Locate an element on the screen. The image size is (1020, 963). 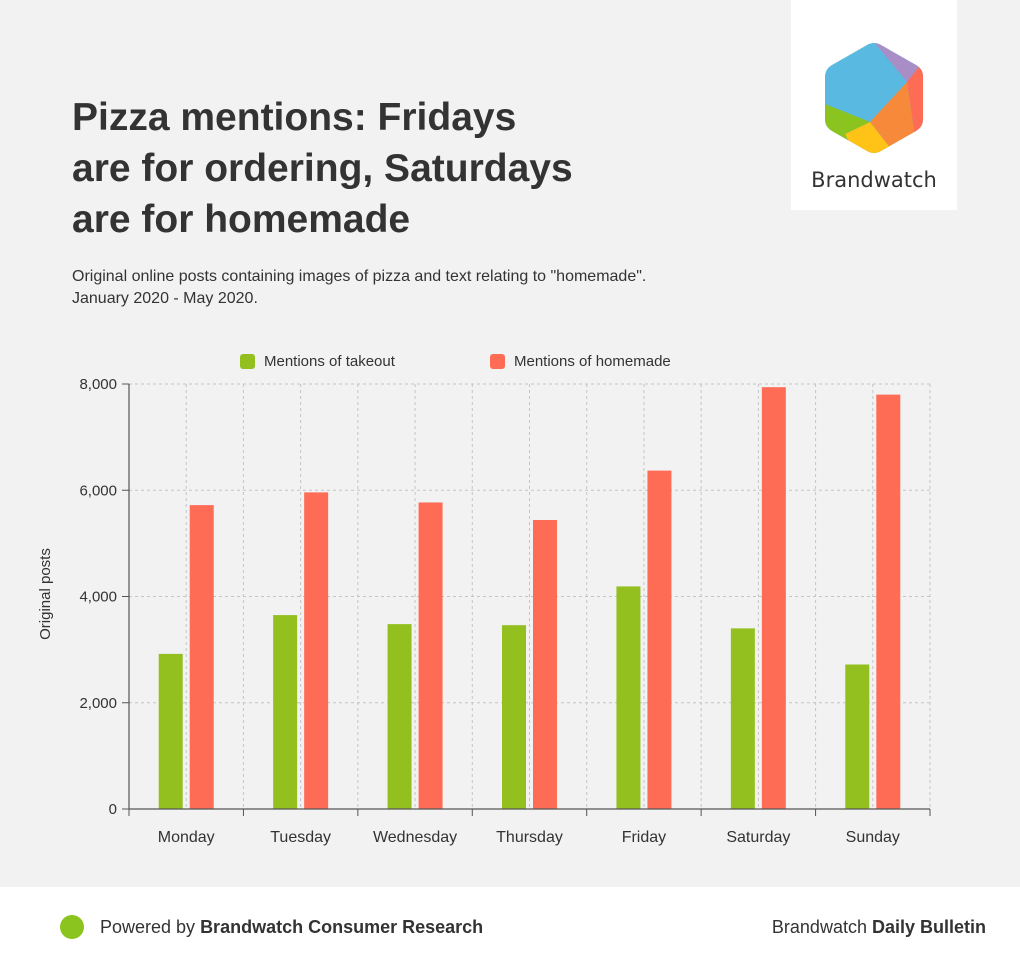
legend-swatch-homemade is located at coordinates (497, 361).